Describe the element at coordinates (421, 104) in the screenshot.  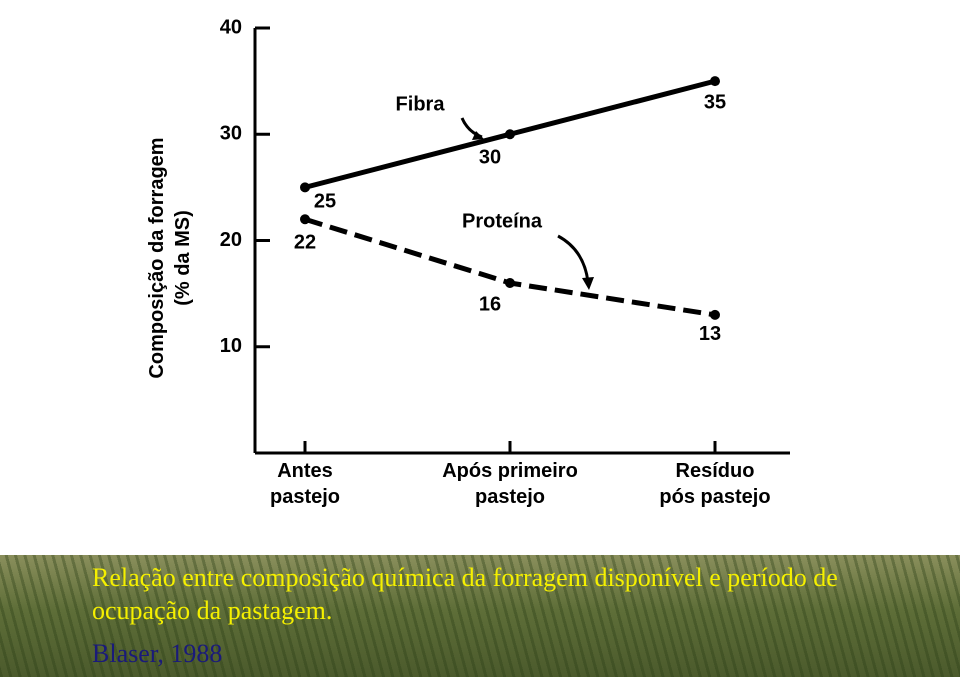
I see `series-name: Fibra` at that location.